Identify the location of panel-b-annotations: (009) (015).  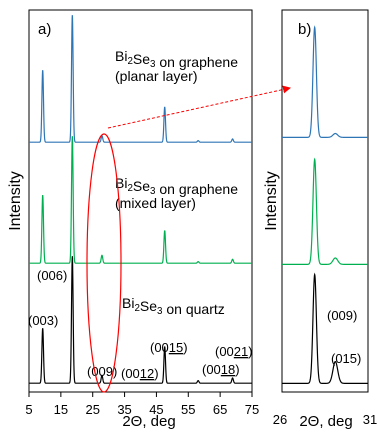
(344, 337).